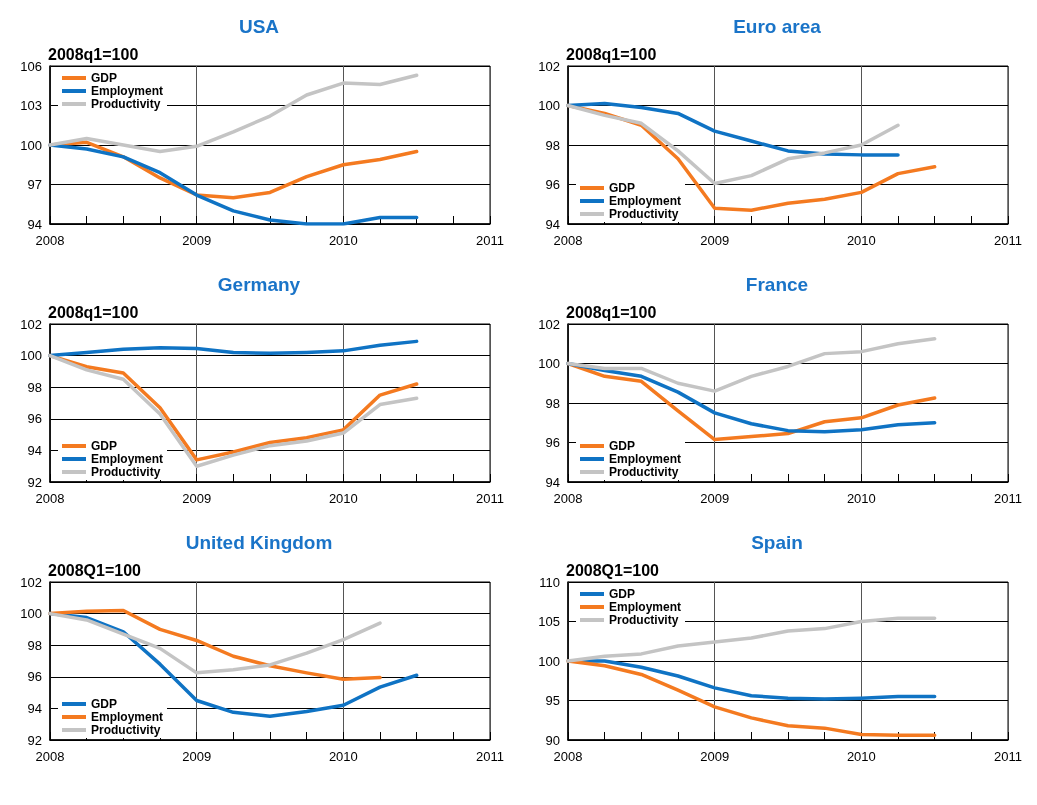 The height and width of the screenshot is (805, 1037). I want to click on chart-title: Spain, so click(777, 542).